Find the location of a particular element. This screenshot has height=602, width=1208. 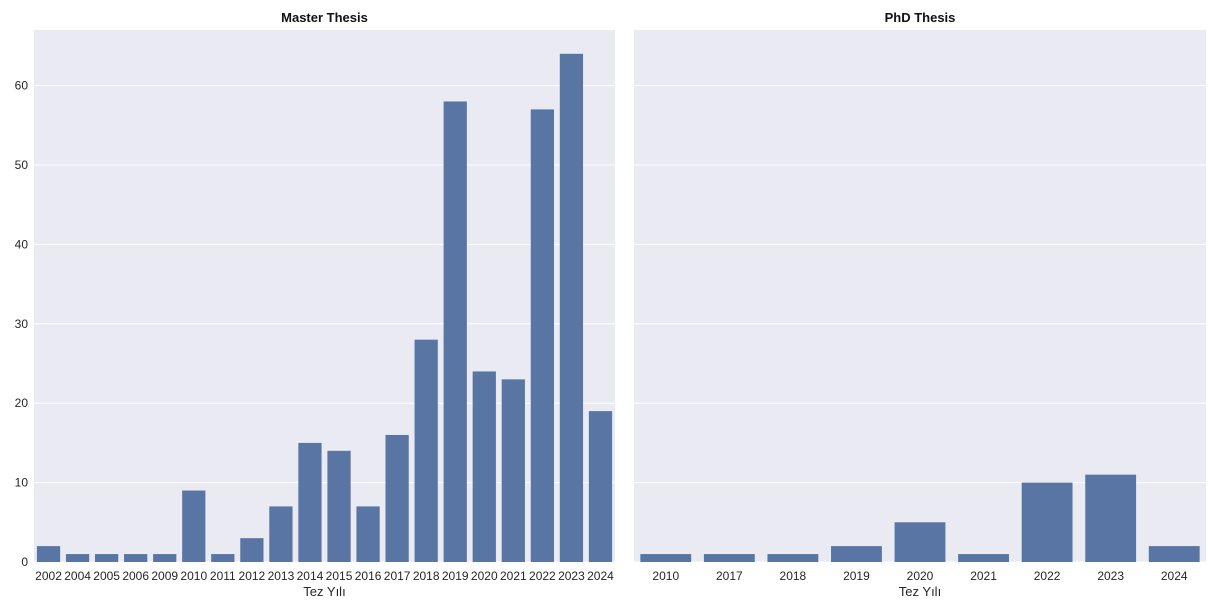

y-tick-label: 50 is located at coordinates (22, 165).